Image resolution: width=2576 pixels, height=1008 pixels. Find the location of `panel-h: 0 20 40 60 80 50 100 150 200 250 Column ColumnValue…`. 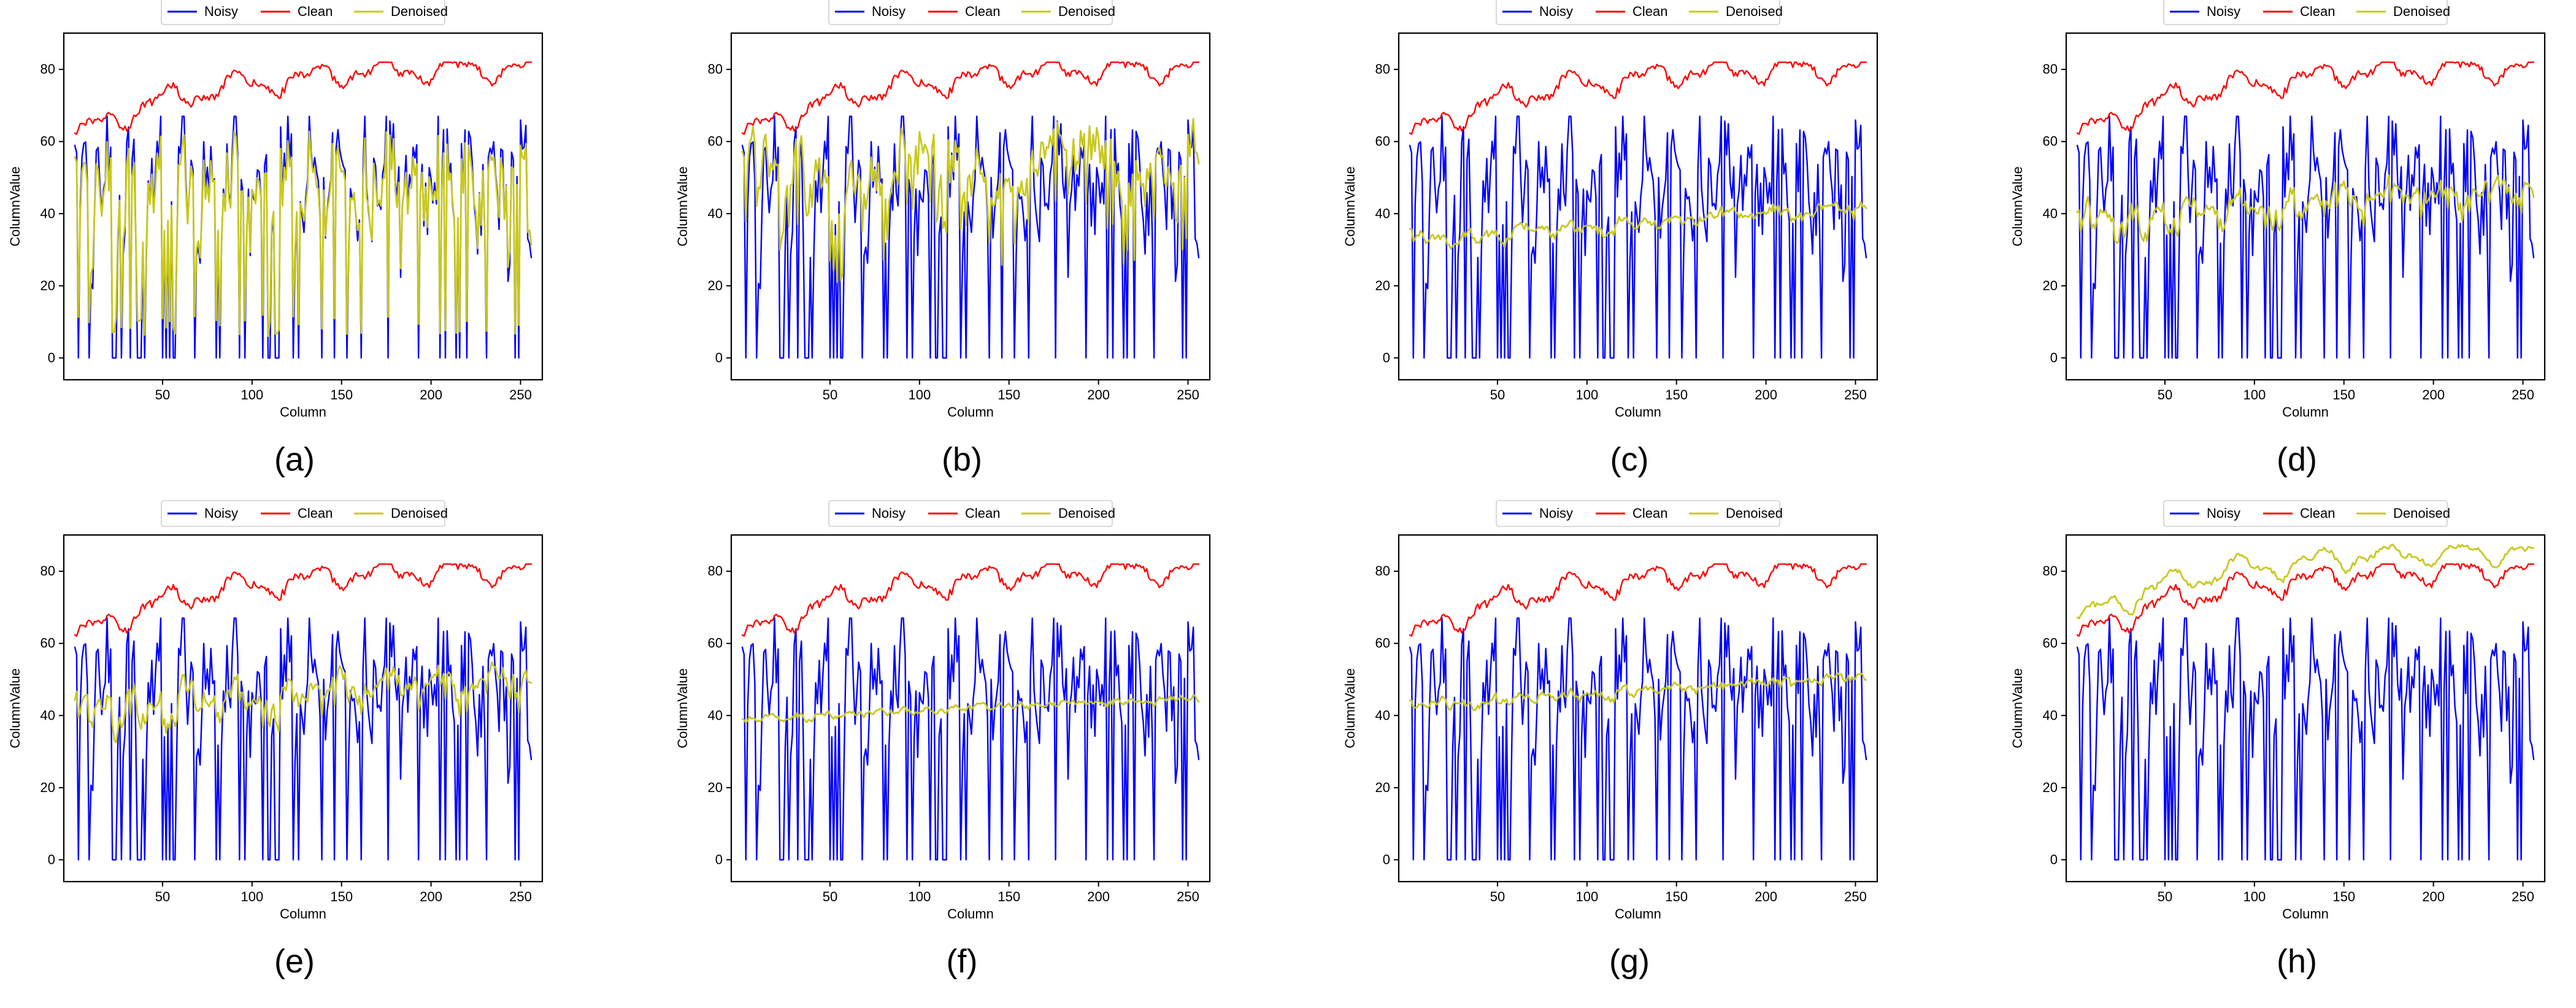

panel-h: 0 20 40 60 80 50 100 150 200 250 Column ColumnValue… is located at coordinates (2278, 740).